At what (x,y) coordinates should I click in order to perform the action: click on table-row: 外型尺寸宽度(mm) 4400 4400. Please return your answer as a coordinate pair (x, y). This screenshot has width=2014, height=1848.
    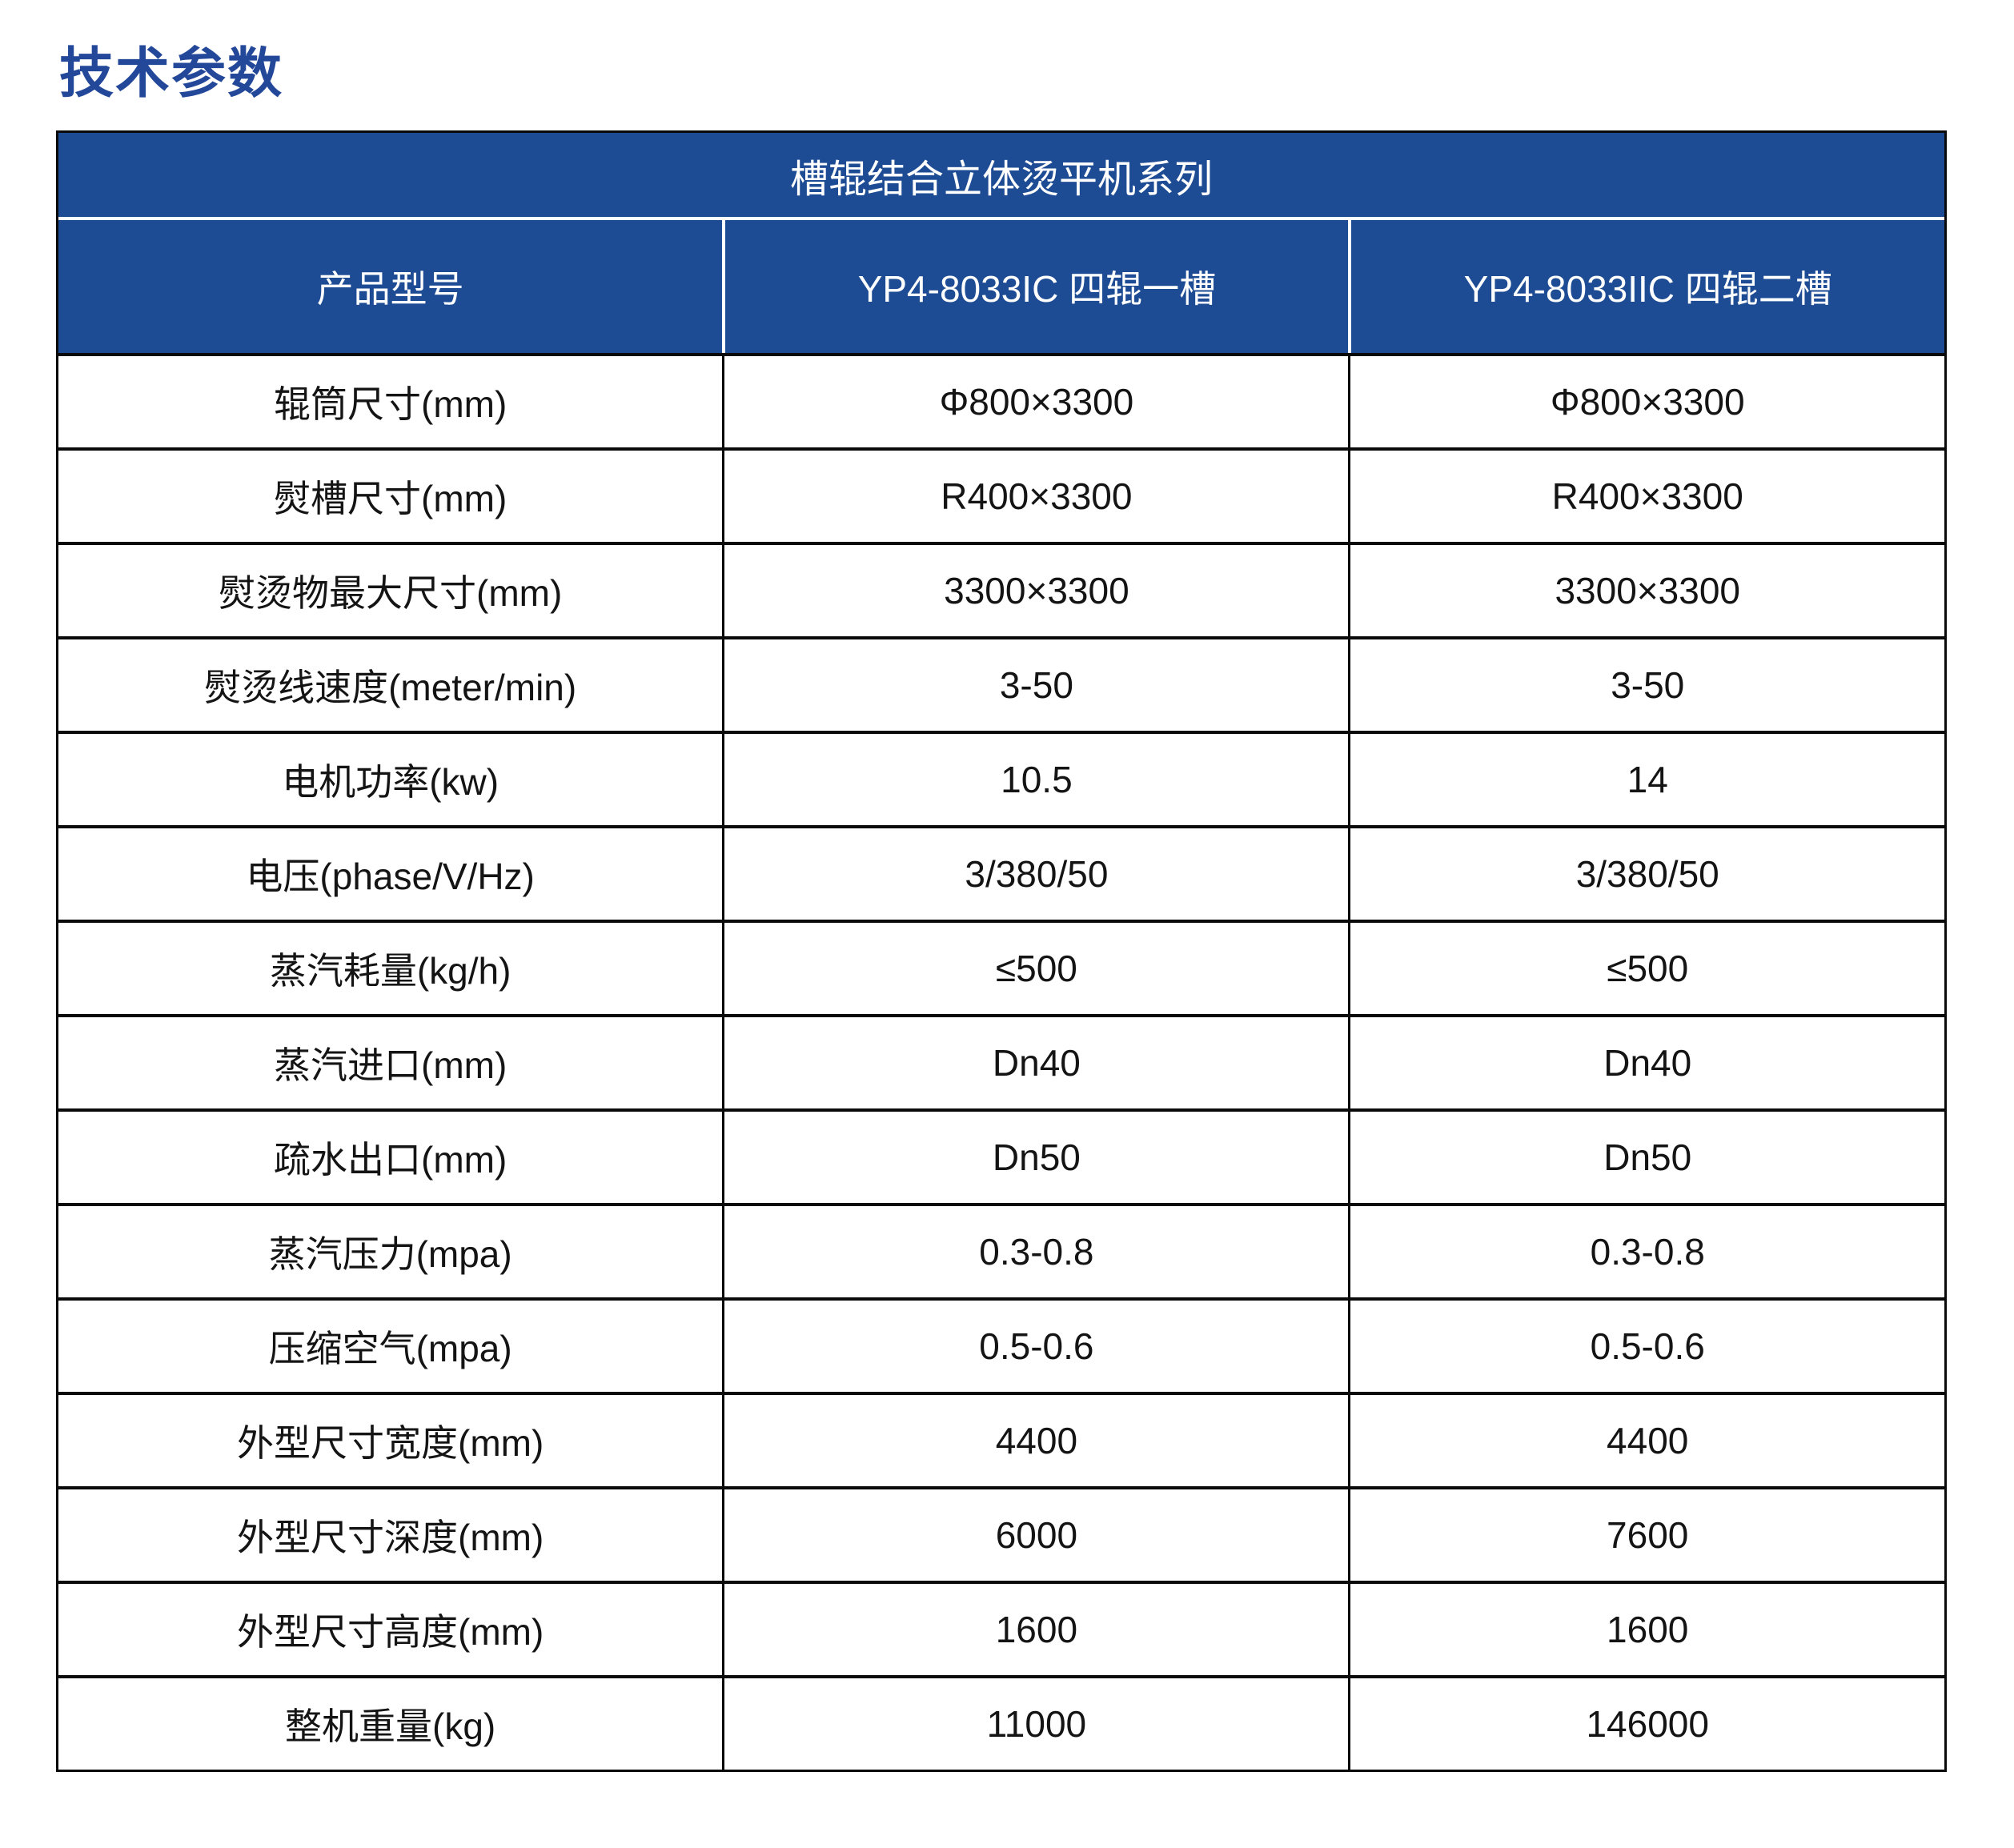
    Looking at the image, I should click on (1001, 1439).